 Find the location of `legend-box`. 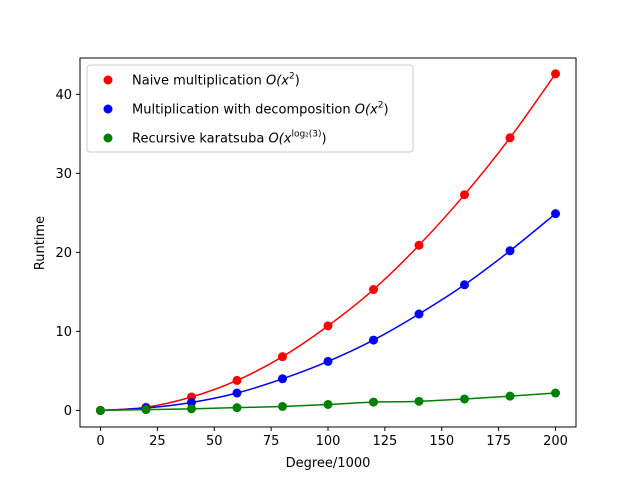

legend-box is located at coordinates (250, 108).